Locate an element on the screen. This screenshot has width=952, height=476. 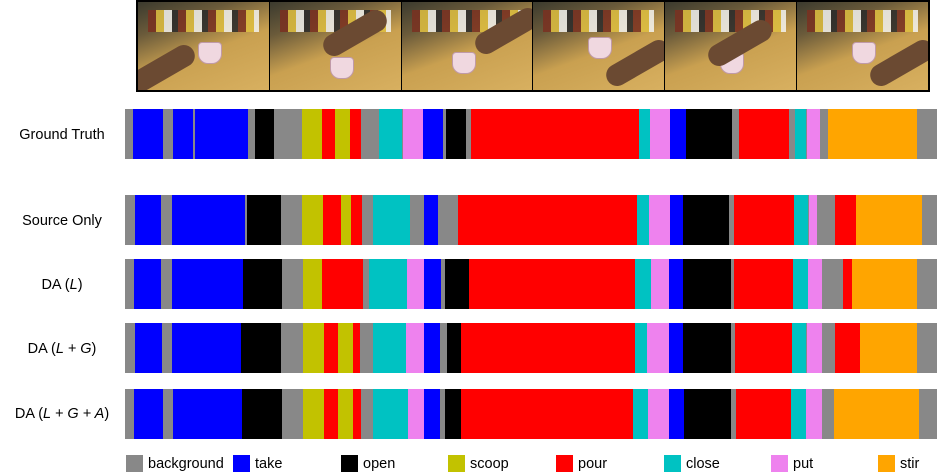
legend-swatch-put is located at coordinates (779, 463).